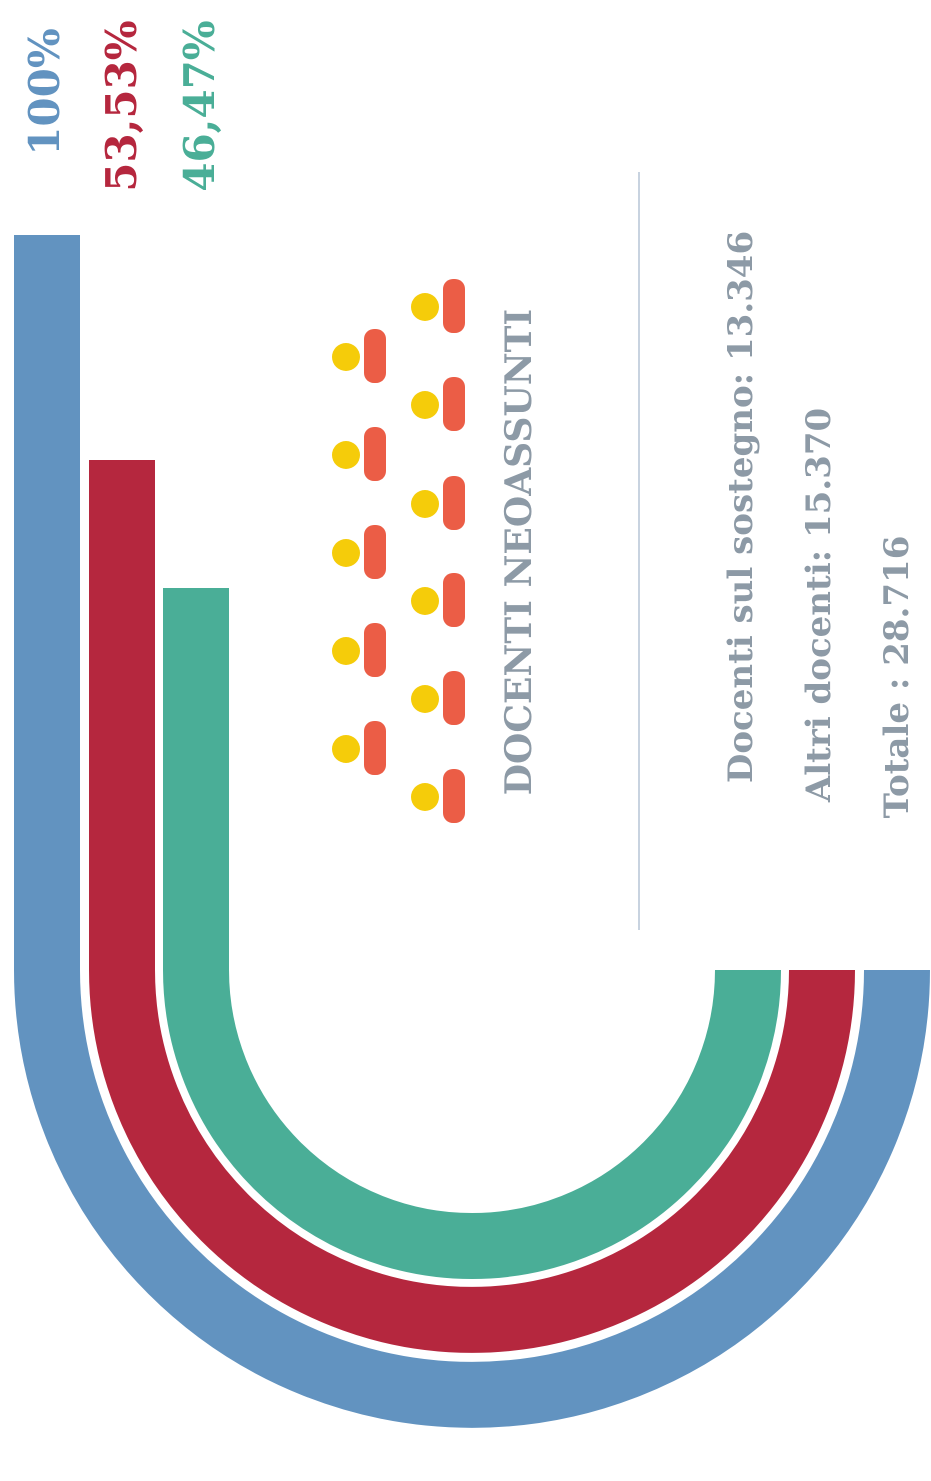 The height and width of the screenshot is (1481, 931). Describe the element at coordinates (398, 551) in the screenshot. I see `people-icon-grid` at that location.